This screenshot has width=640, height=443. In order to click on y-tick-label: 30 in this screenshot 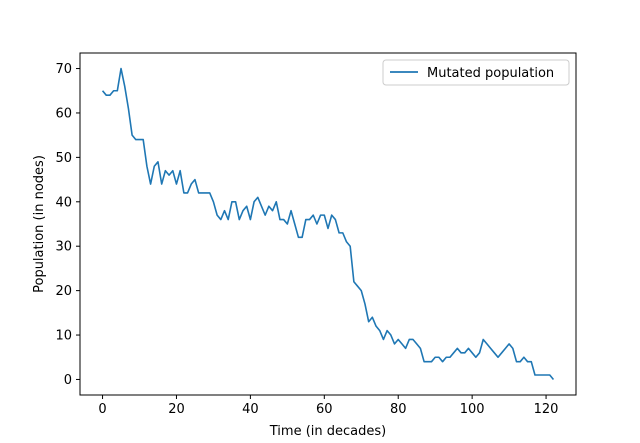, I will do `click(63, 247)`.